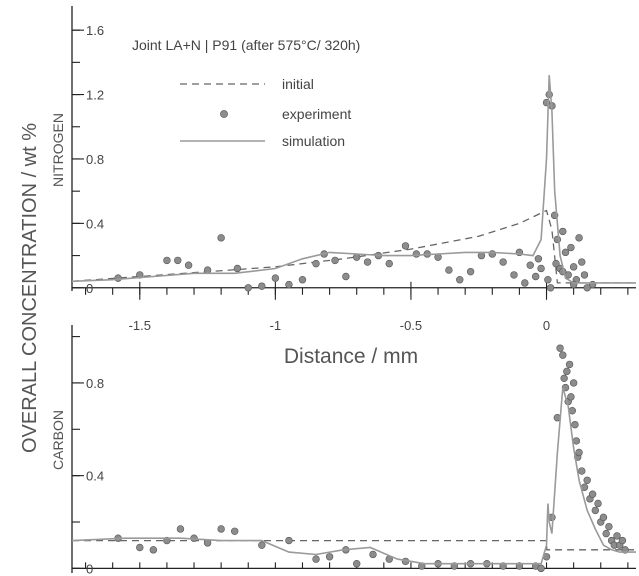 The height and width of the screenshot is (576, 639). Describe the element at coordinates (298, 84) in the screenshot. I see `legend-initial-label: initial` at that location.